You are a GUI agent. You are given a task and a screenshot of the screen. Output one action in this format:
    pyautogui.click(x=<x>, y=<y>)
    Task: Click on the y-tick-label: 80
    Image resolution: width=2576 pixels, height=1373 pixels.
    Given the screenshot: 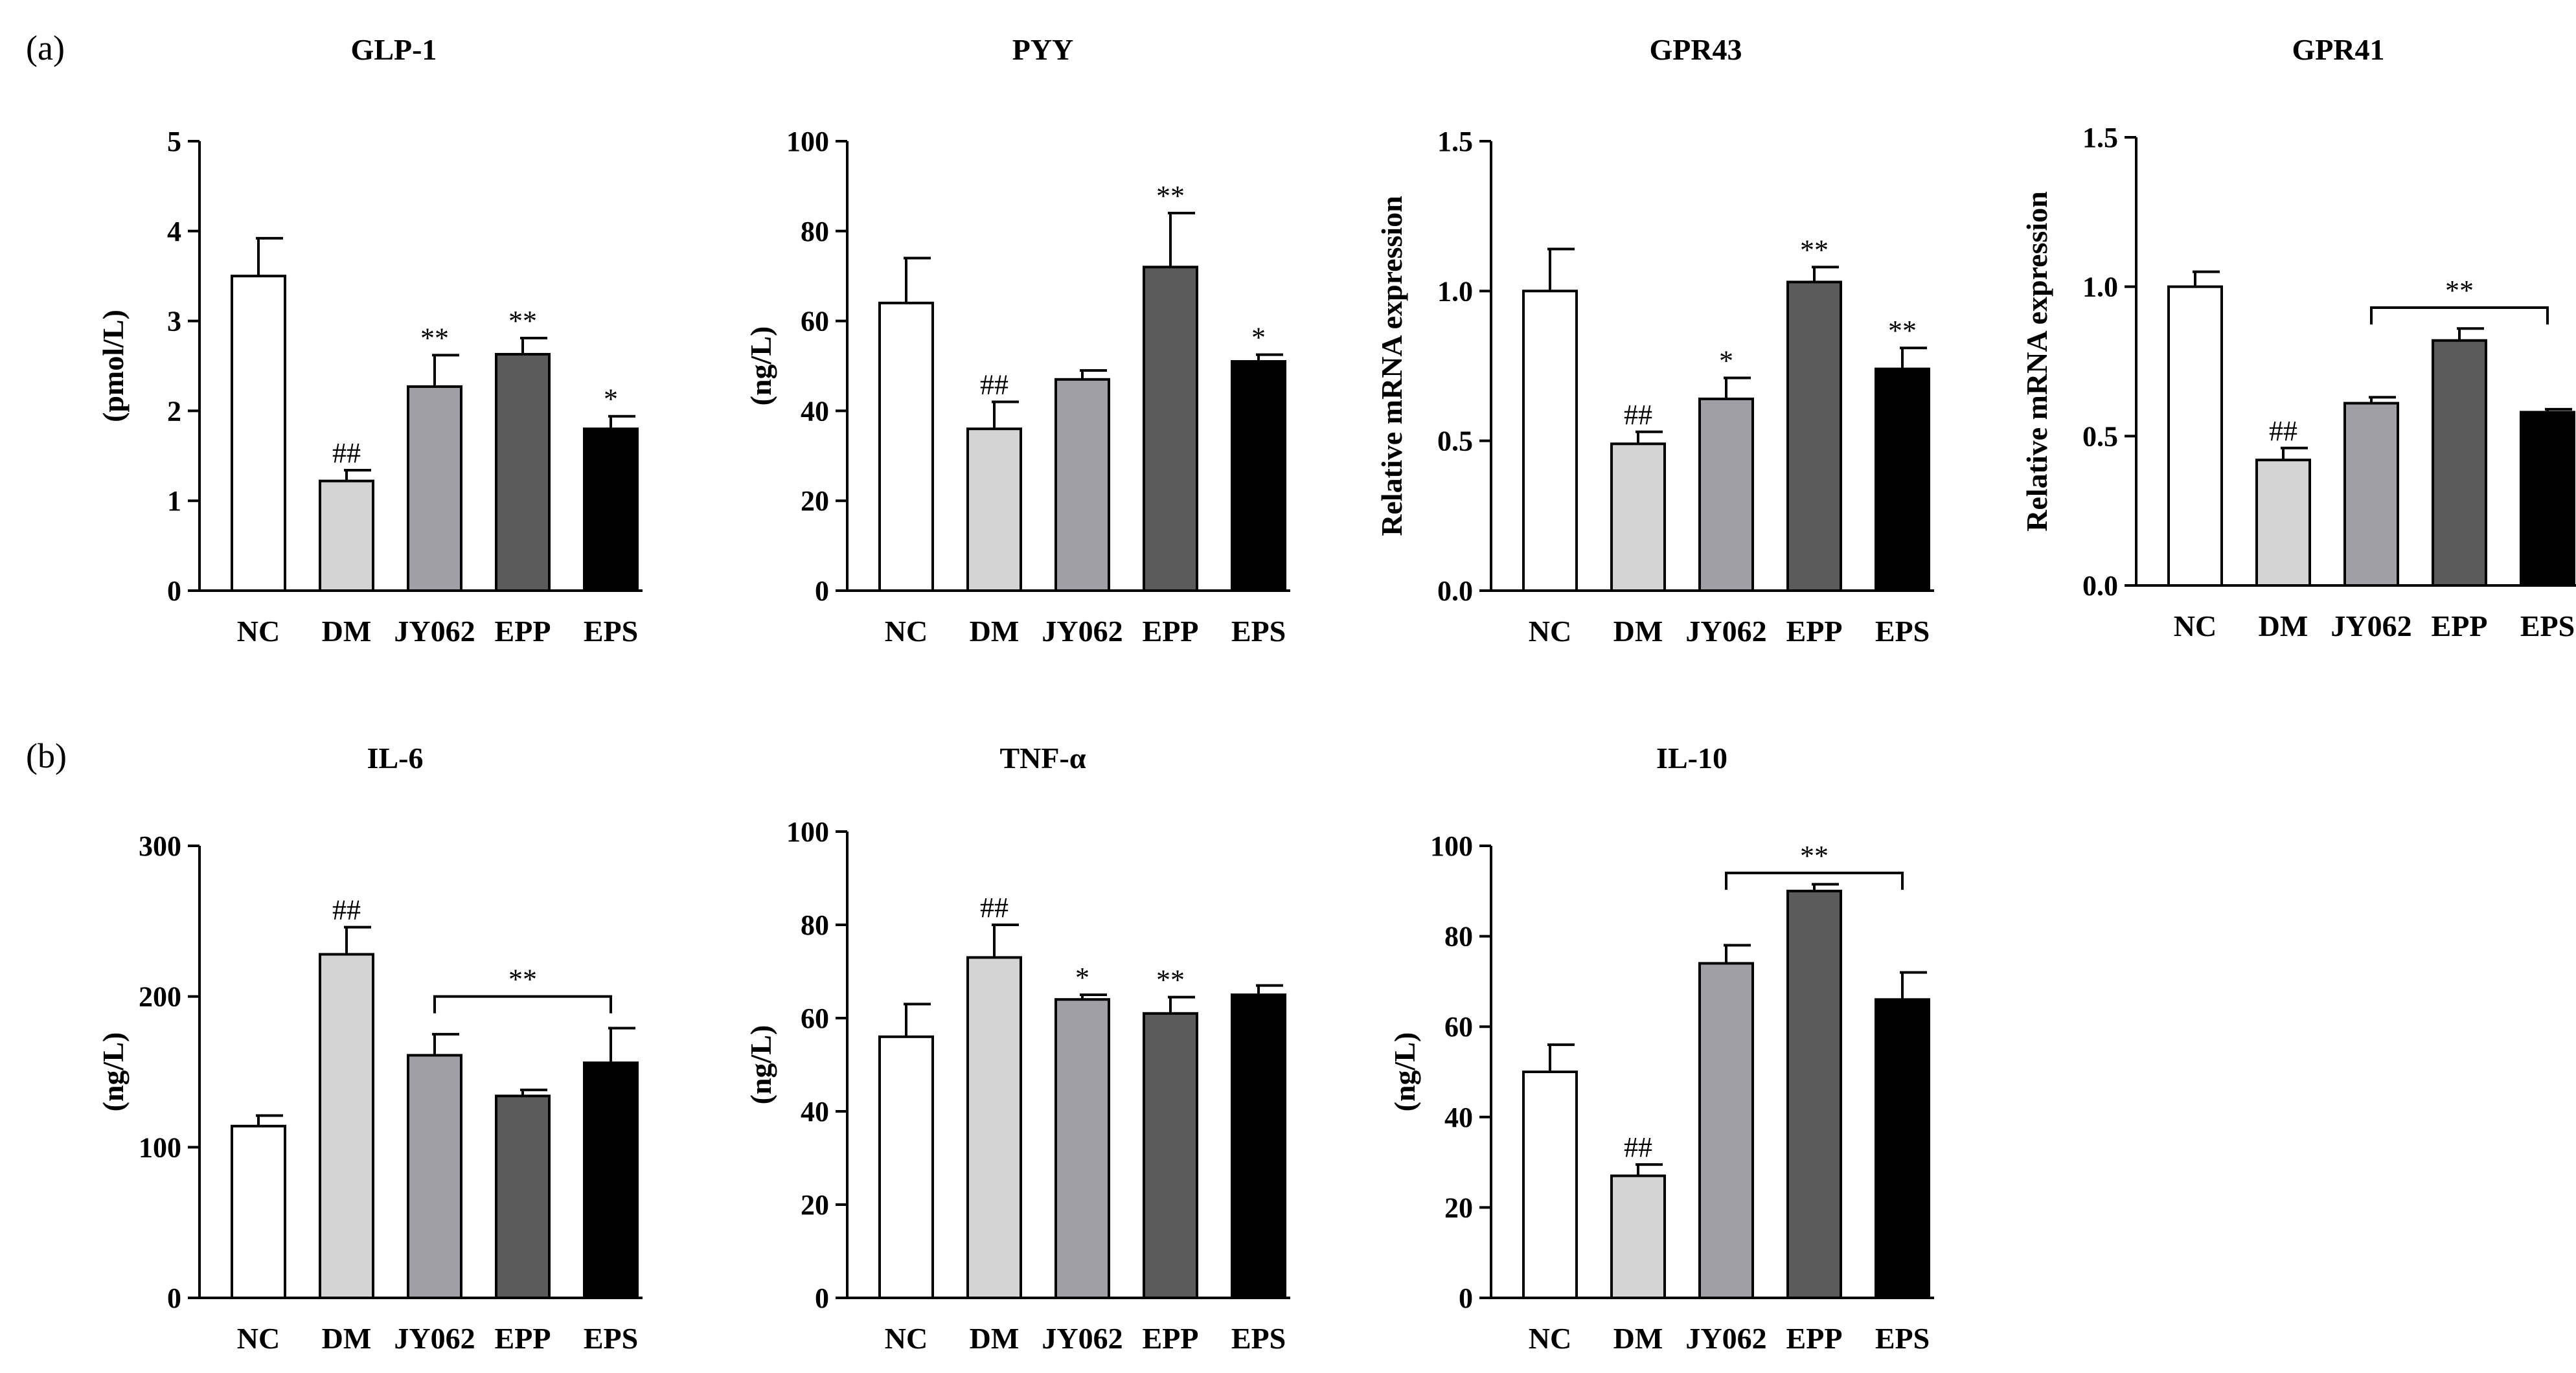 What is the action you would take?
    pyautogui.click(x=1459, y=937)
    